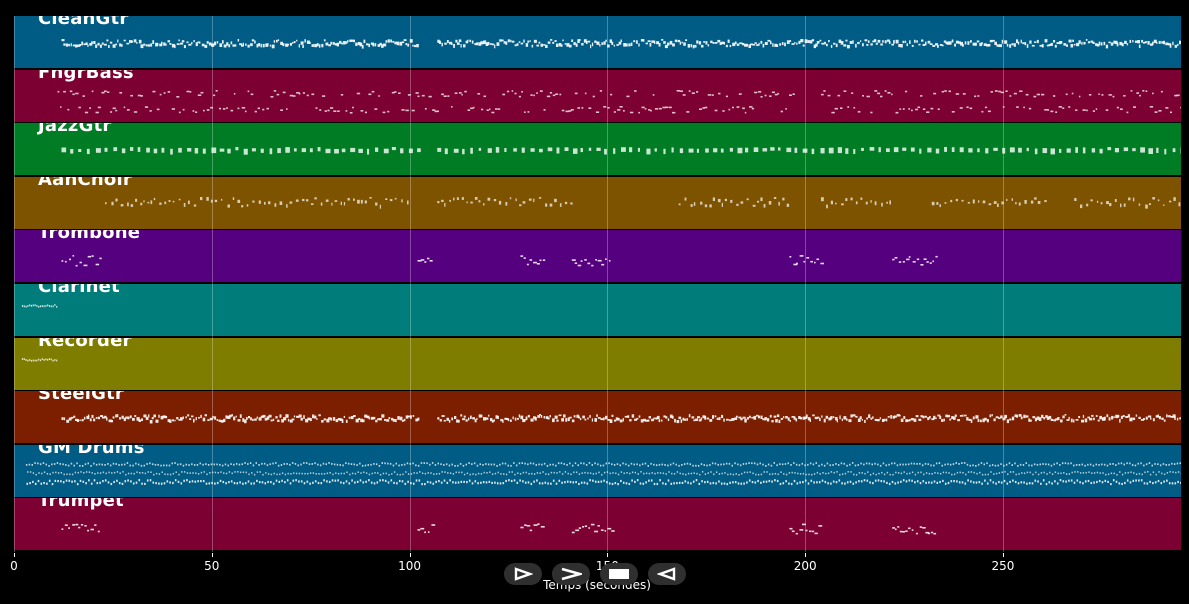  Describe the element at coordinates (597, 42) in the screenshot. I see `track-lane: CleanGtr` at that location.